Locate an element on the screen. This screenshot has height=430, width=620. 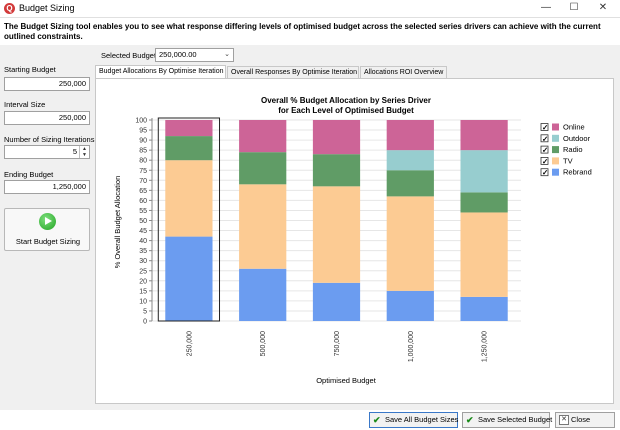
iterations-value: 5 is located at coordinates (74, 151).